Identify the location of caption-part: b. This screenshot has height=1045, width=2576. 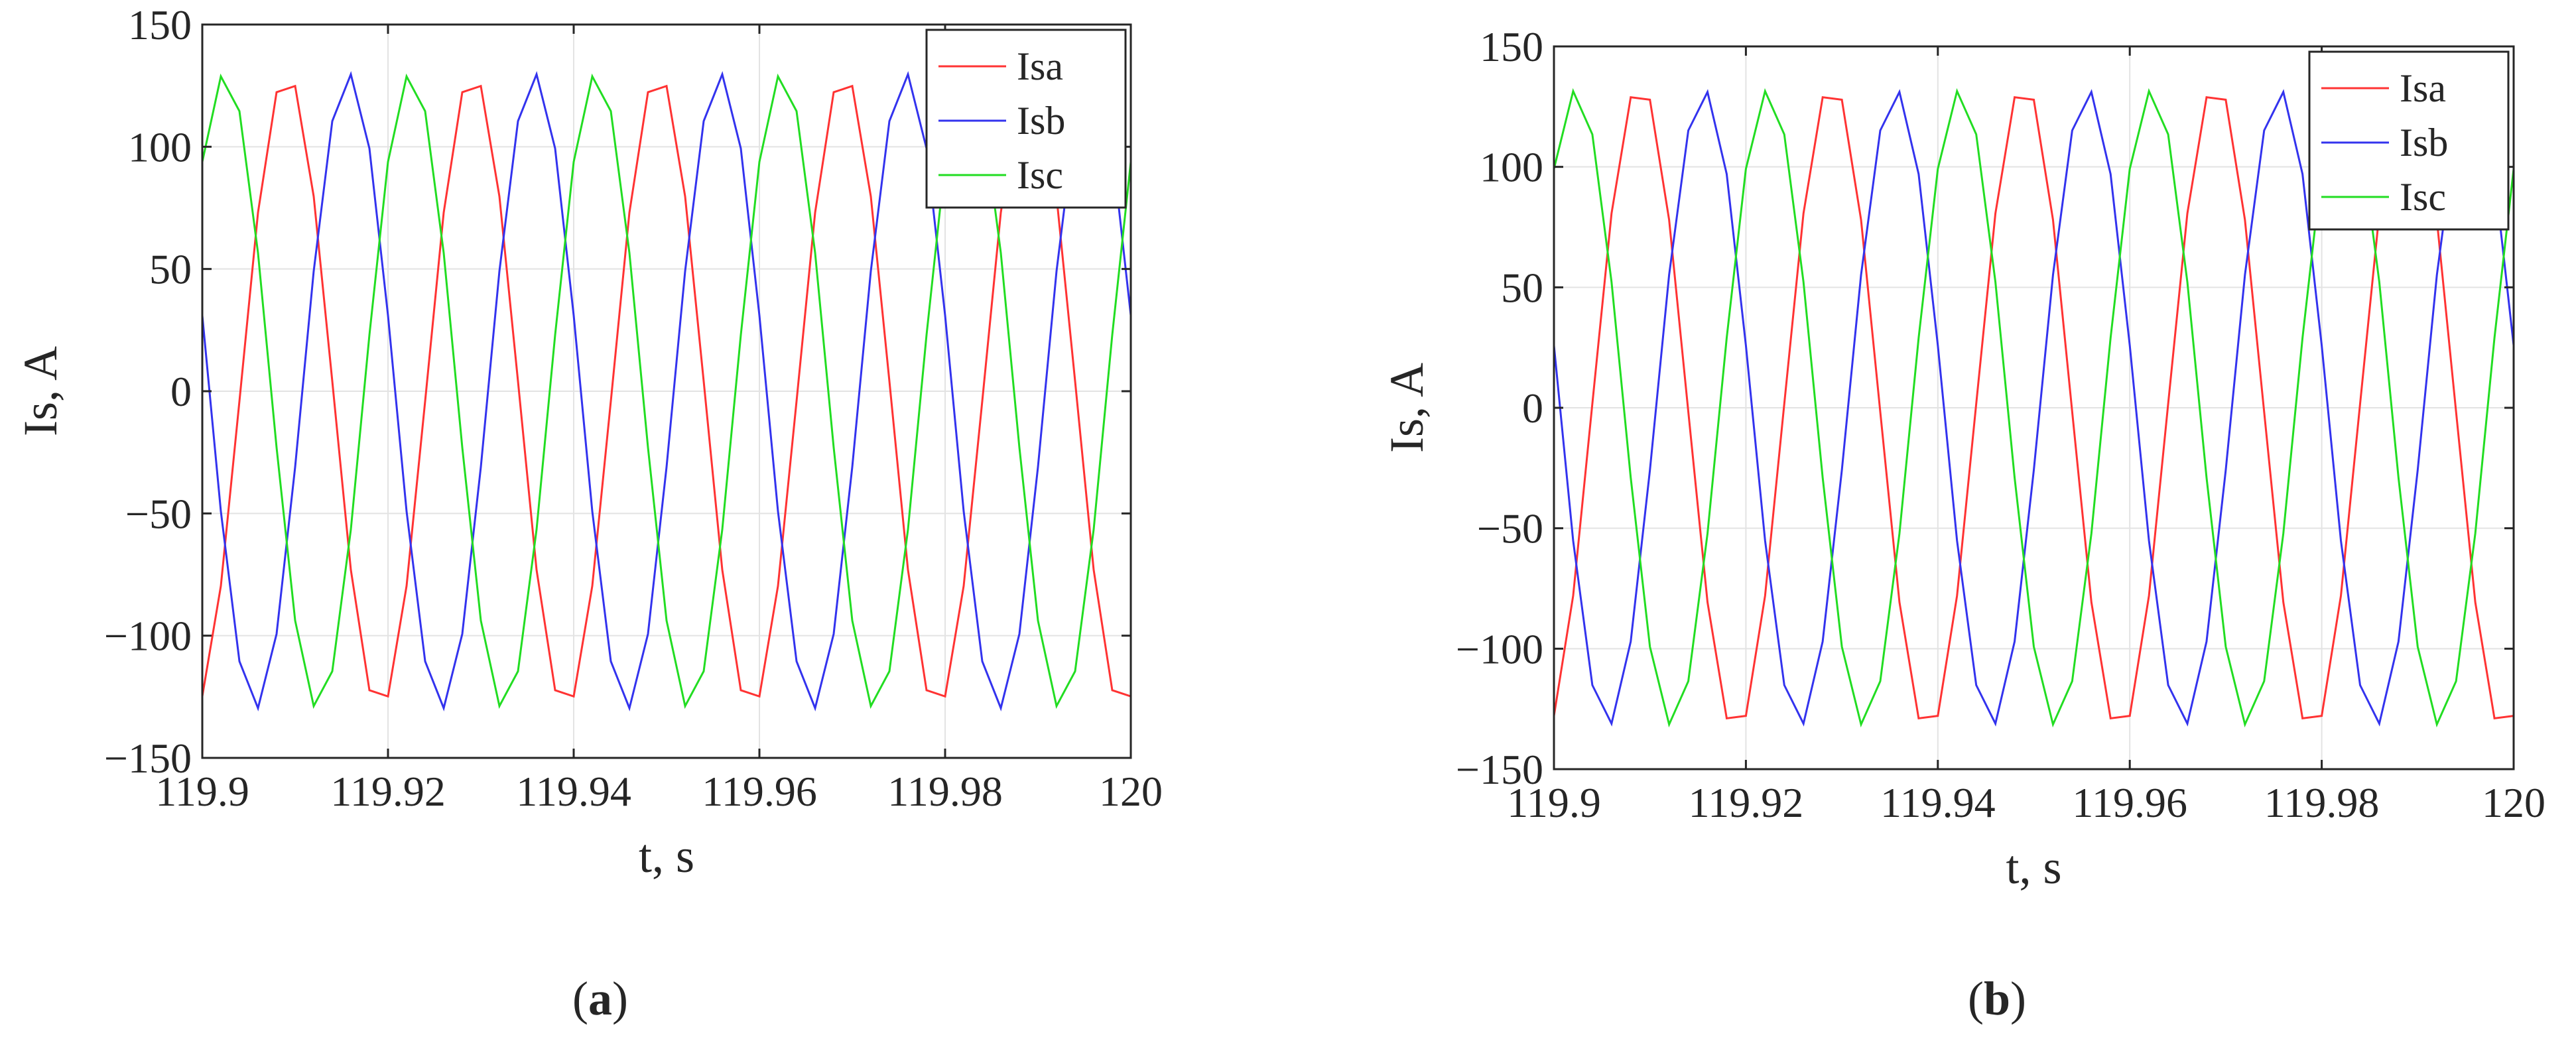
(1997, 998).